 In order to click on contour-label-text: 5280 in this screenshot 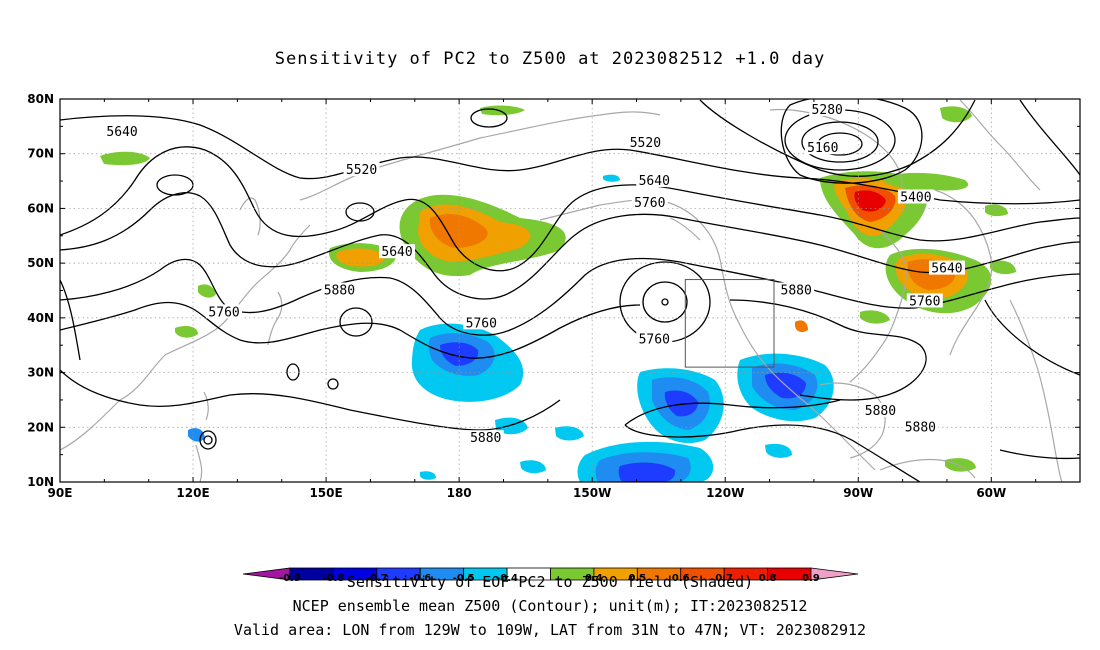, I will do `click(827, 110)`.